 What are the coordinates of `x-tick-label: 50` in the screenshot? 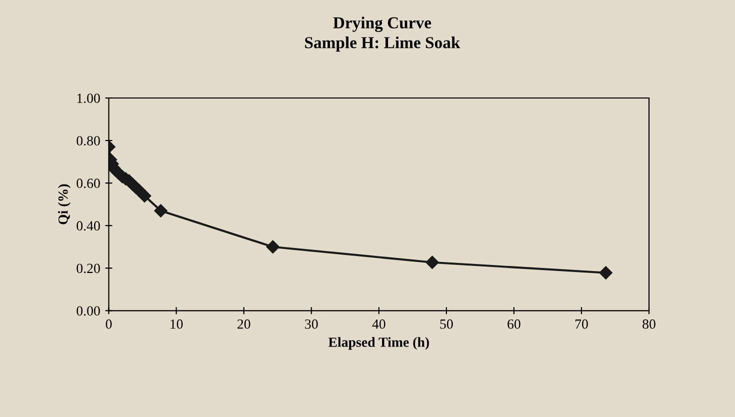 It's located at (446, 324).